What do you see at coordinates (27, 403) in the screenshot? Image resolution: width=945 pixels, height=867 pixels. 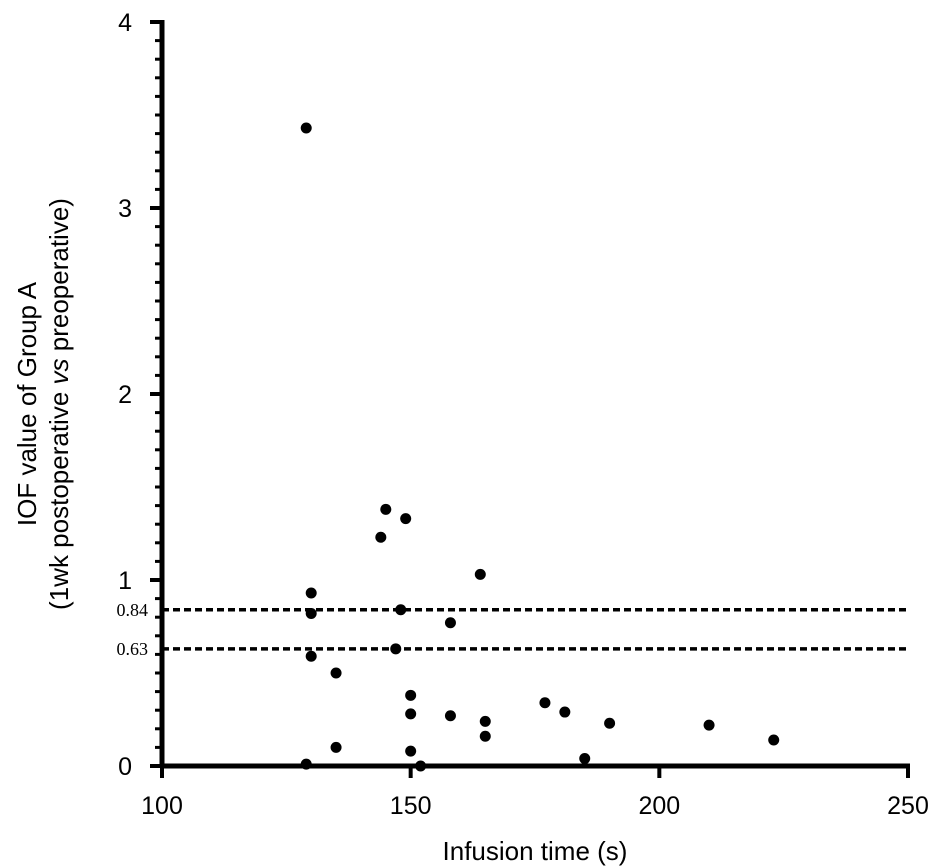 I see `y-axis-title-line1: IOF value of Group A` at bounding box center [27, 403].